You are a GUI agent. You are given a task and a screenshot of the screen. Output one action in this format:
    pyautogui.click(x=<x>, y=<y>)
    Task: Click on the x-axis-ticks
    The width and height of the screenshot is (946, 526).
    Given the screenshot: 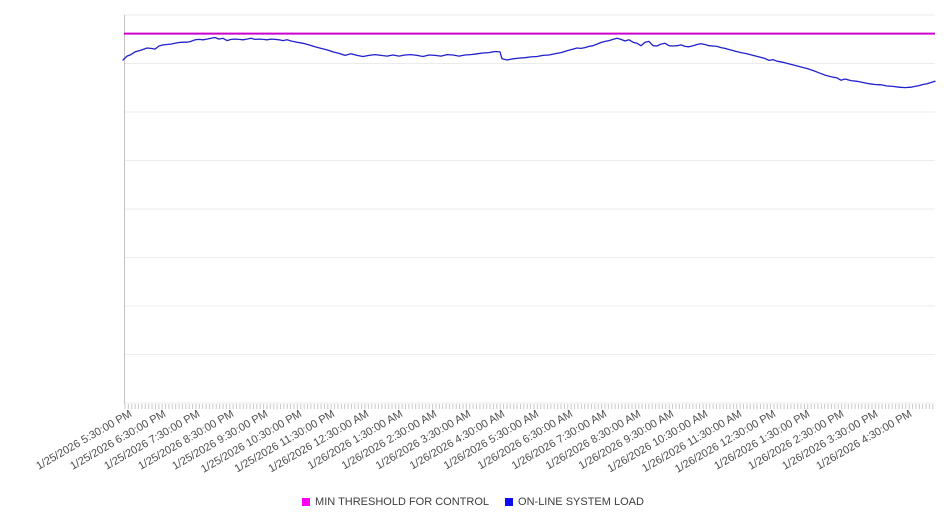 What is the action you would take?
    pyautogui.click(x=529, y=406)
    